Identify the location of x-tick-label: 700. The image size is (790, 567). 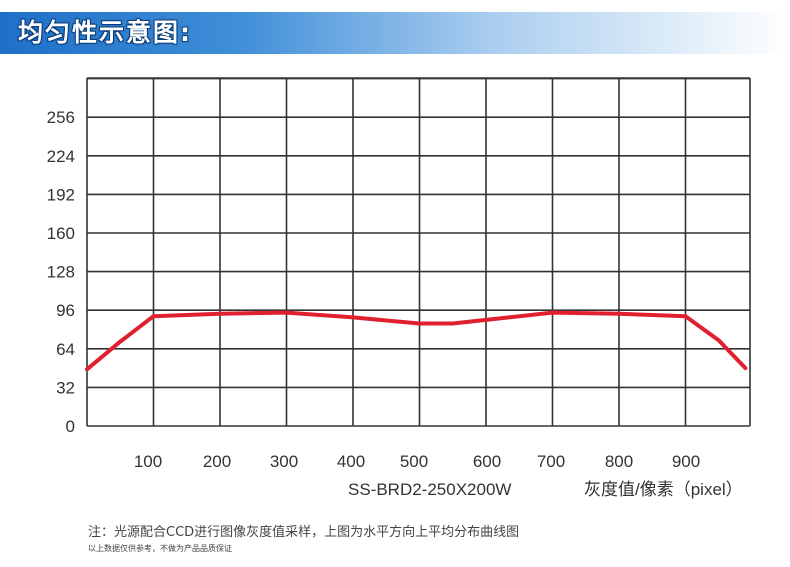
(551, 461).